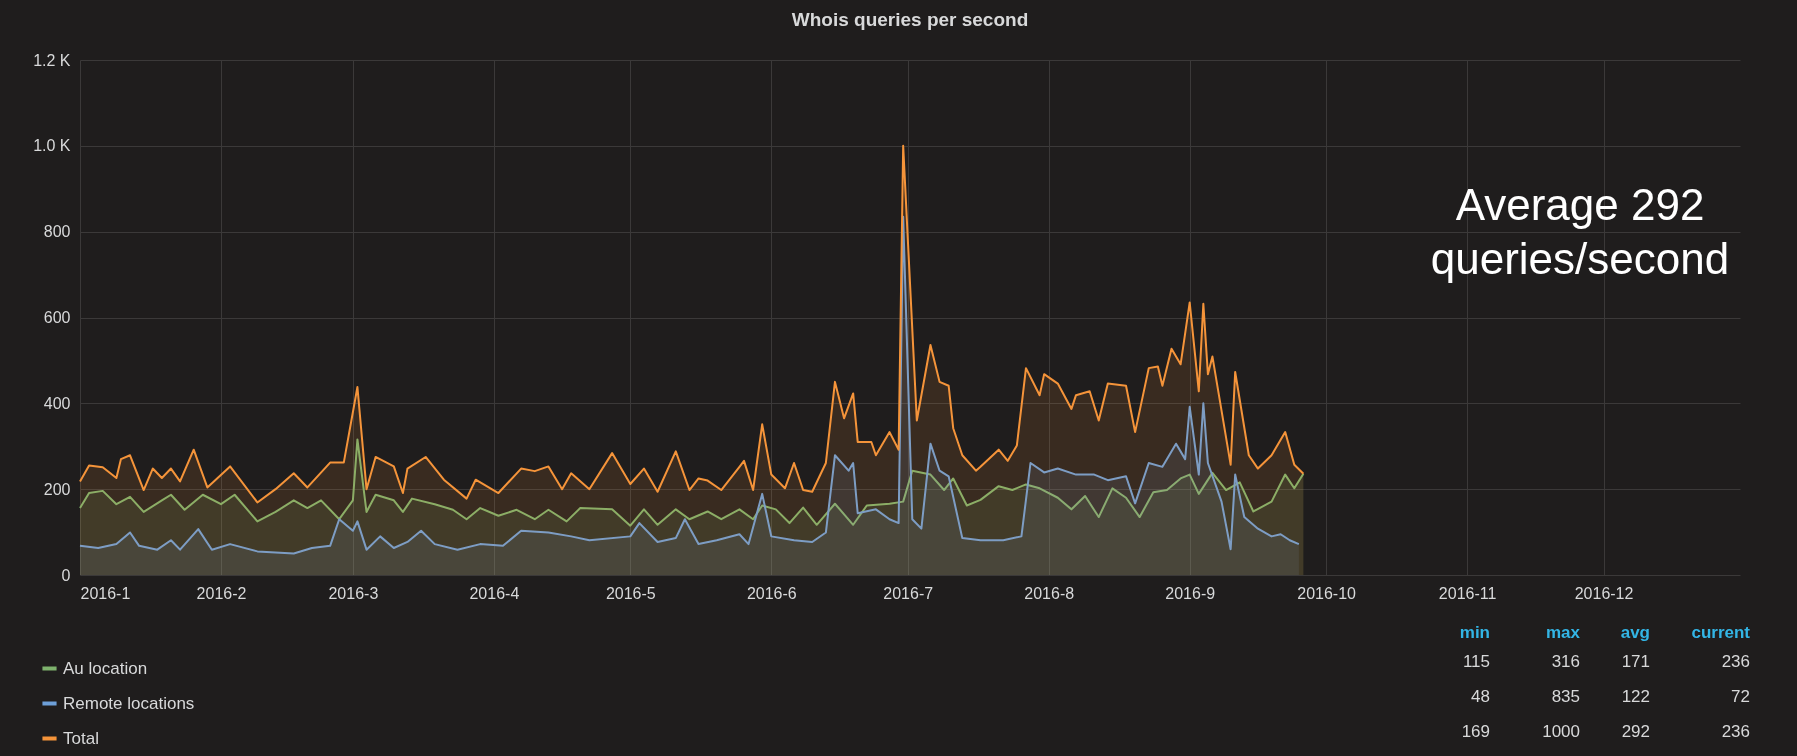 This screenshot has height=756, width=1797. Describe the element at coordinates (908, 593) in the screenshot. I see `x-tick-label: 2016-7` at that location.